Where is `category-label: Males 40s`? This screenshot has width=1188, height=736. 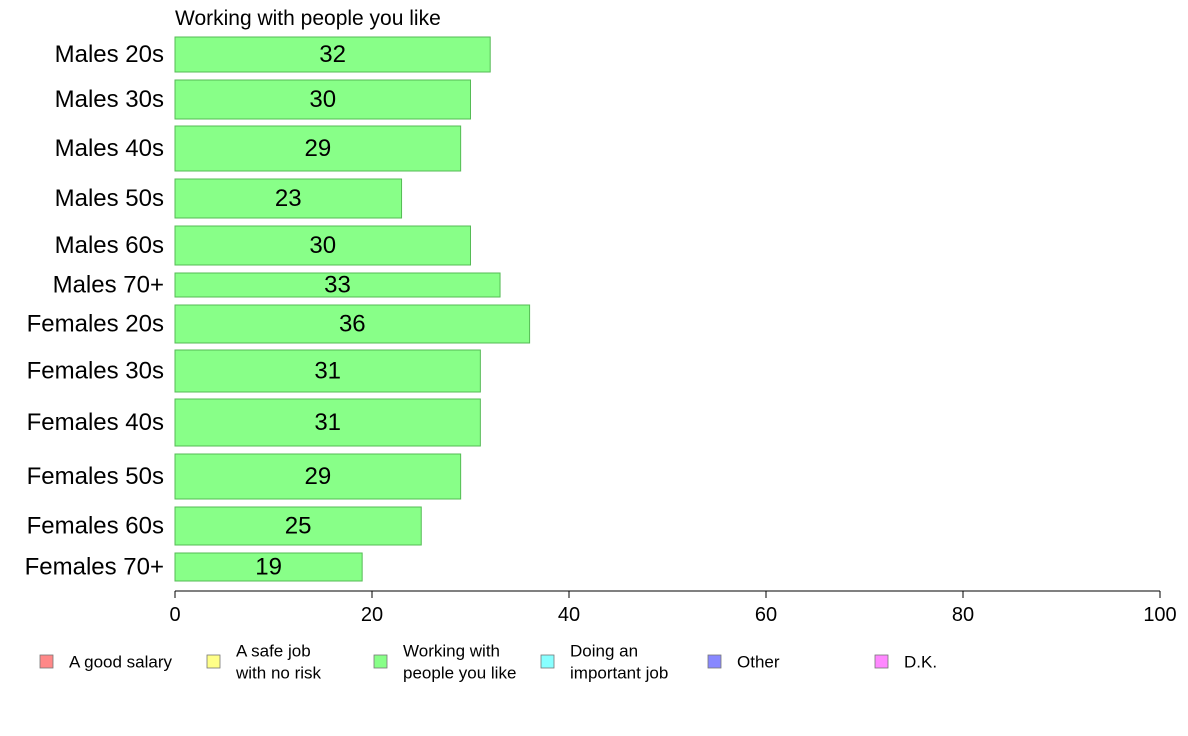
category-label: Males 40s is located at coordinates (109, 148).